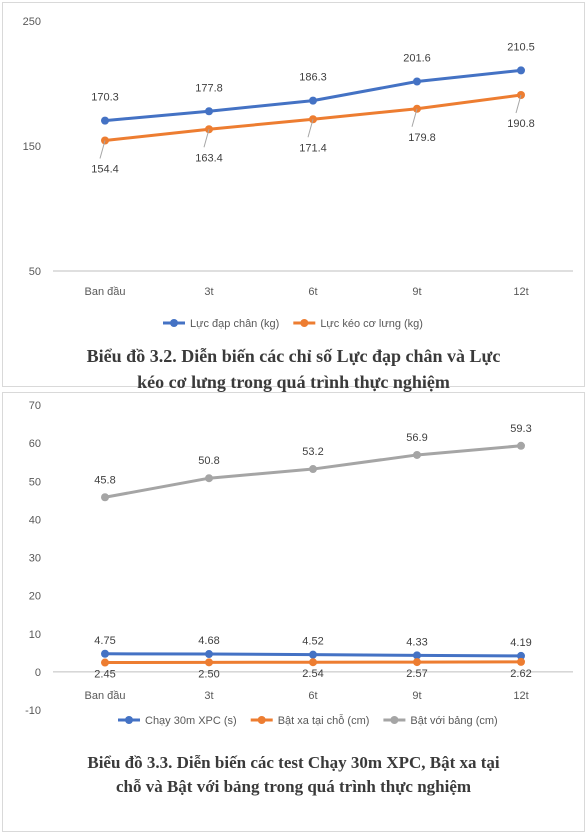 The width and height of the screenshot is (587, 836). I want to click on chart-2-data-label: 56.9, so click(416, 438).